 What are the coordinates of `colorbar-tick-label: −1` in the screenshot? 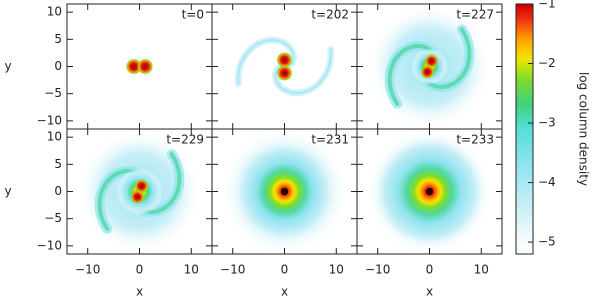 It's located at (547, 5).